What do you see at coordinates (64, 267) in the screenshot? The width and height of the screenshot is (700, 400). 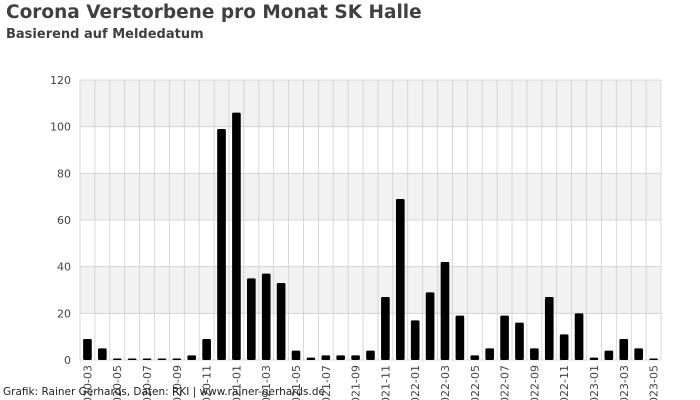 I see `y-tick-label: 40` at bounding box center [64, 267].